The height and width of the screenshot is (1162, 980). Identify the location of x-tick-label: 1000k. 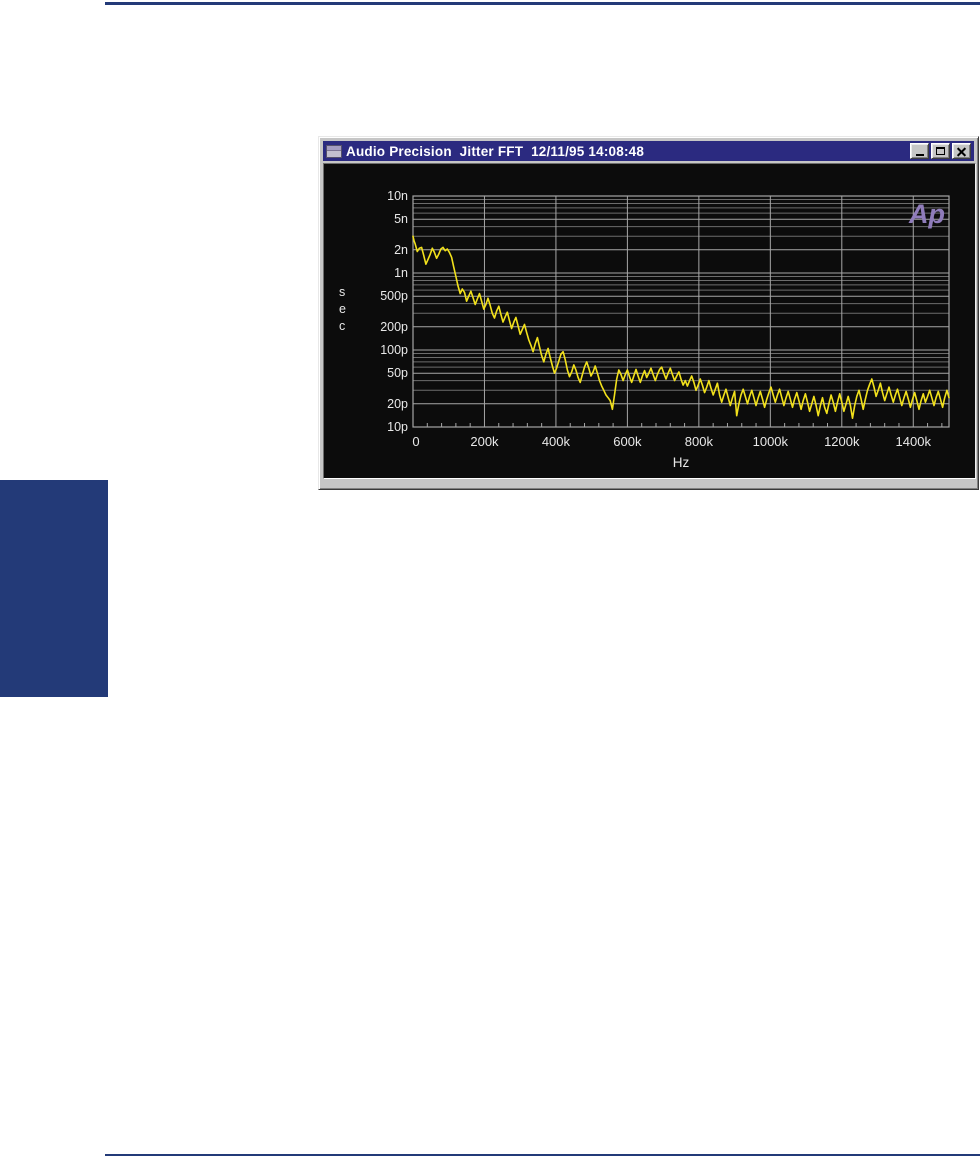
(771, 441).